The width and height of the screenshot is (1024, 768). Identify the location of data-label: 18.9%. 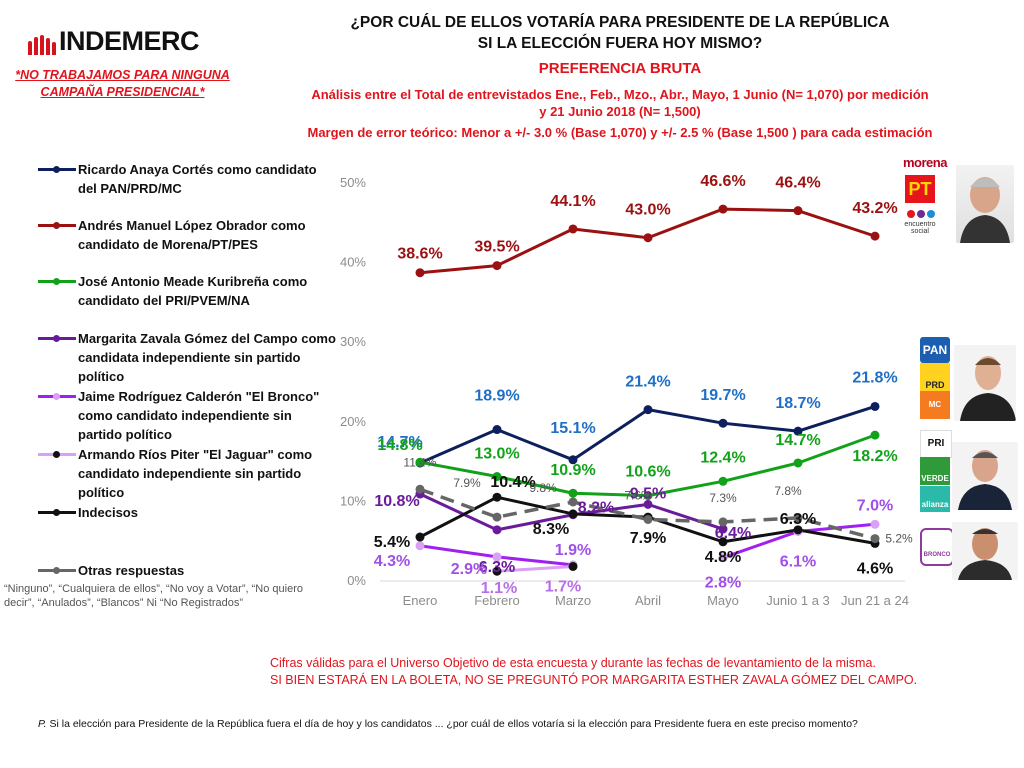
(496, 396).